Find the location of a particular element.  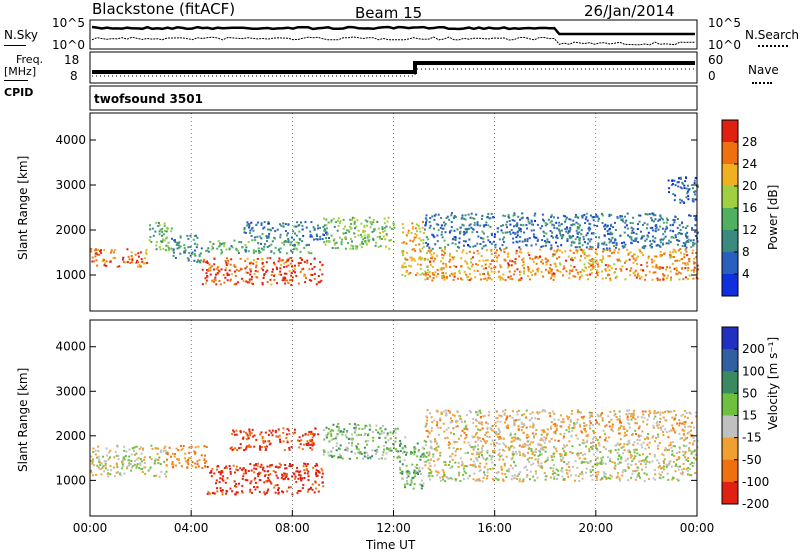

power-colorbar-label-4: 12 is located at coordinates (749, 230).